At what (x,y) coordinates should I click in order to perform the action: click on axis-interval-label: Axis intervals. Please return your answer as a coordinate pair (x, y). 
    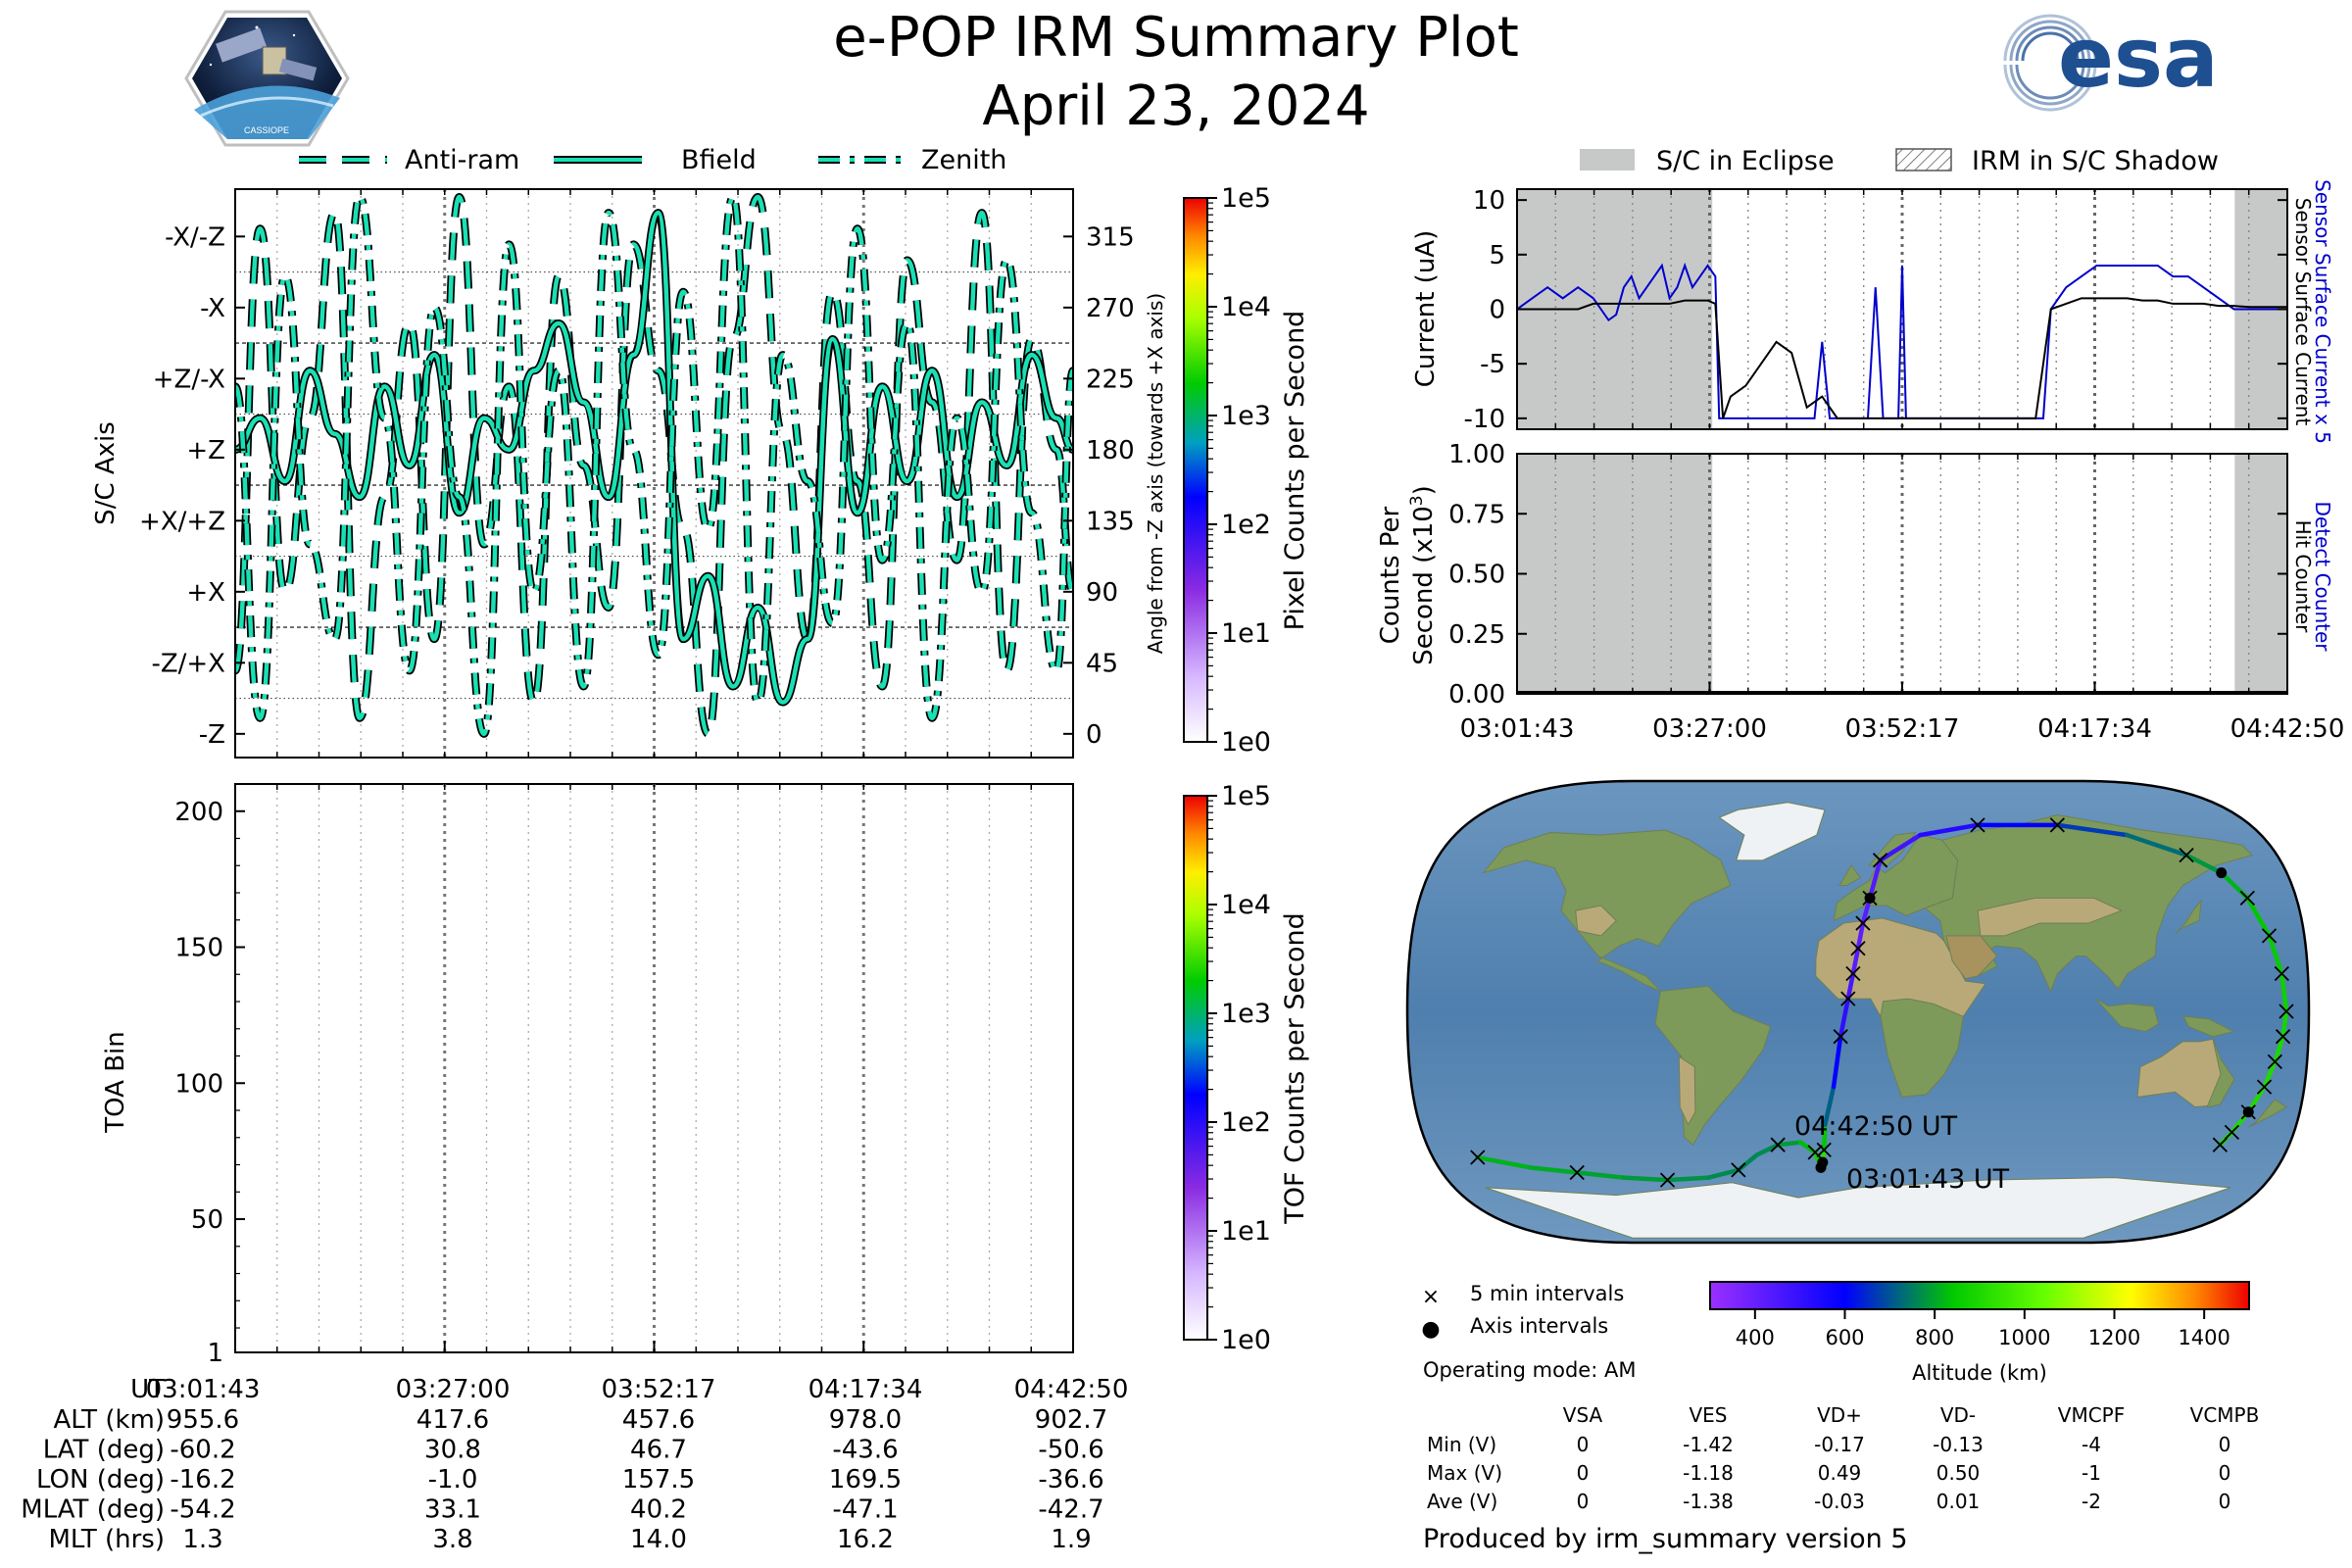
    Looking at the image, I should click on (1539, 1326).